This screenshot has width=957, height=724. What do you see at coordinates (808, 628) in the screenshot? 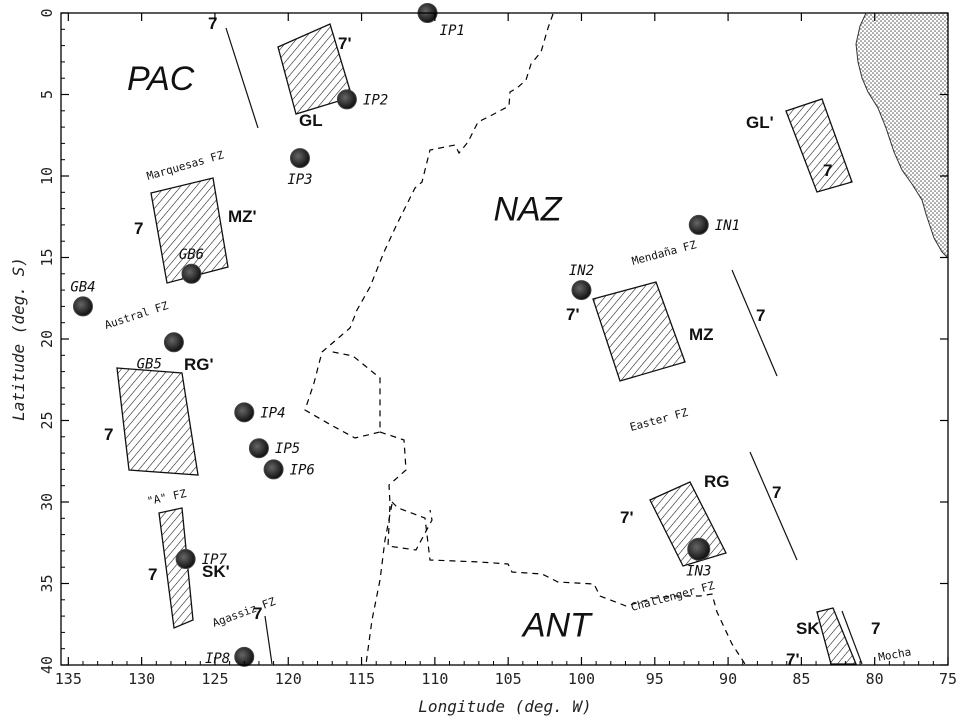
I see `region-label-sk: SK` at bounding box center [808, 628].